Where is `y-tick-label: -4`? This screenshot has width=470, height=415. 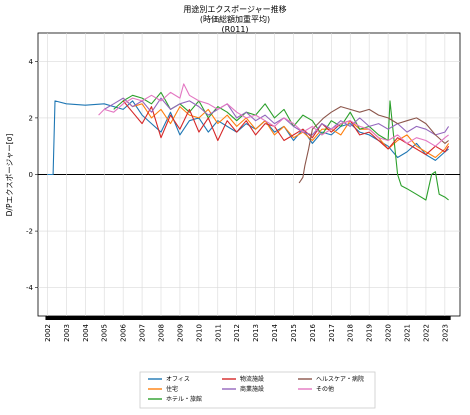
y-tick-label: -4 is located at coordinates (30, 288).